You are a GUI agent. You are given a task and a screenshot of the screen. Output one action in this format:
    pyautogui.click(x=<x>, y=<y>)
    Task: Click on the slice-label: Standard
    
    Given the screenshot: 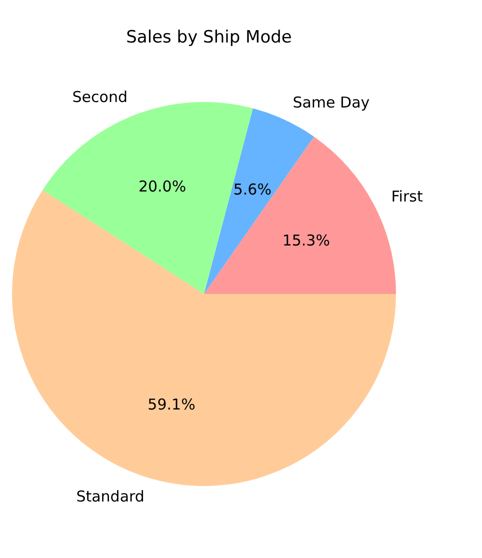 What is the action you would take?
    pyautogui.click(x=110, y=497)
    